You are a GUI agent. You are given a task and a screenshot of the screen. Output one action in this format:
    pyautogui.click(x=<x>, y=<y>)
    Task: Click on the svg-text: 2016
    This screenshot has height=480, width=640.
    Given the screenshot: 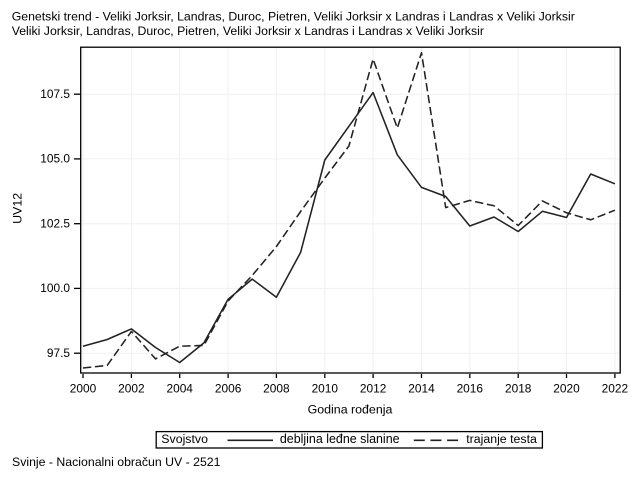 What is the action you would take?
    pyautogui.click(x=470, y=389)
    